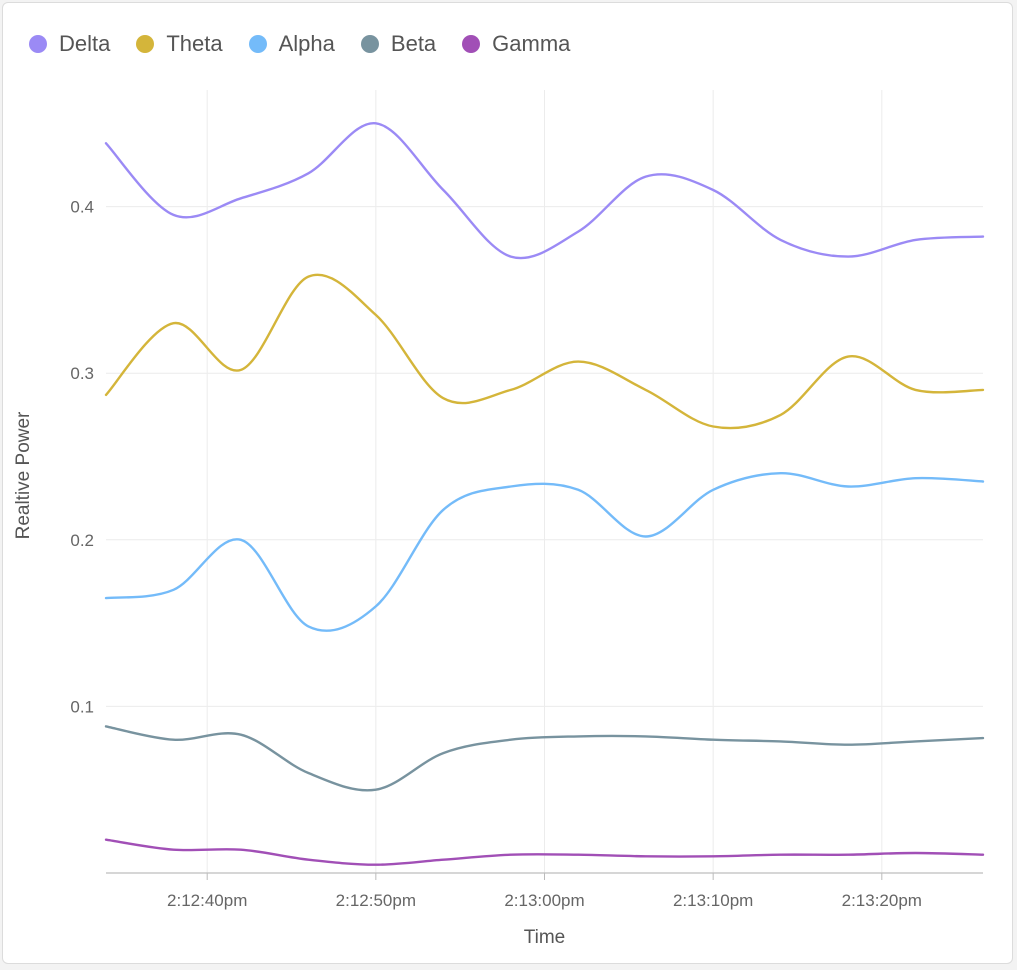 The width and height of the screenshot is (1017, 970). Describe the element at coordinates (545, 937) in the screenshot. I see `x-axis-title: Time` at that location.